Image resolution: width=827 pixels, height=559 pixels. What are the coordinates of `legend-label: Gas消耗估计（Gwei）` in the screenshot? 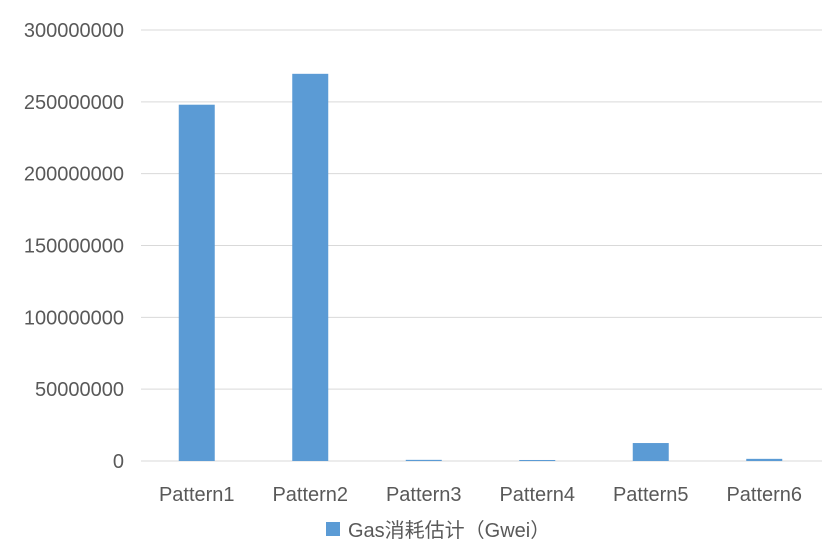 It's located at (449, 530).